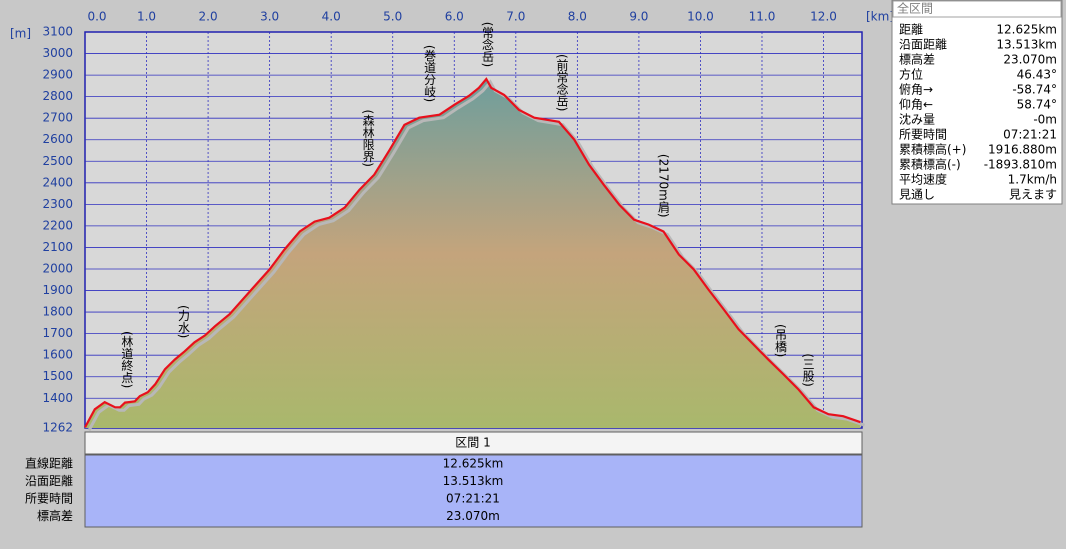 Image resolution: width=1066 pixels, height=549 pixels. What do you see at coordinates (1032, 180) in the screenshot?
I see `summary-value: 1.7km/h` at bounding box center [1032, 180].